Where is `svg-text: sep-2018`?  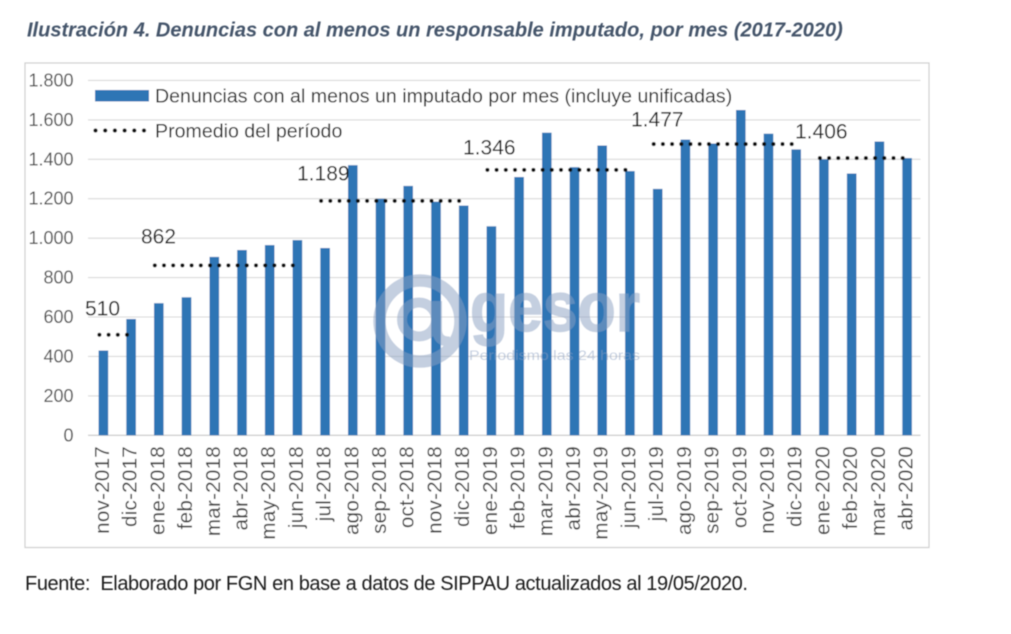
svg-text: sep-2018 is located at coordinates (379, 490).